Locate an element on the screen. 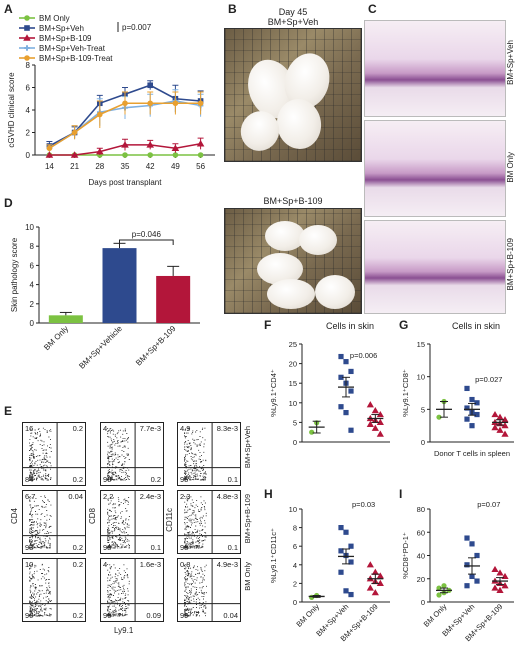 Image resolution: width=520 pixels, height=659 pixels. y-axis-label: Skin pathology score is located at coordinates (14, 274).